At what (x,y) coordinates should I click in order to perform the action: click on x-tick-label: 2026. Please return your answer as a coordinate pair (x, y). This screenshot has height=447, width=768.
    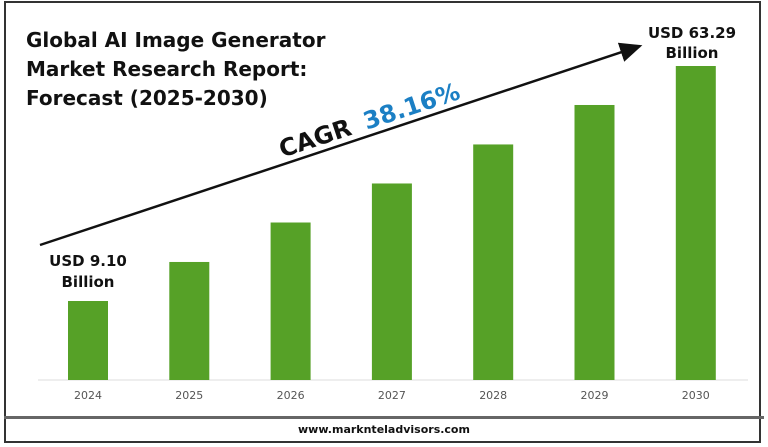
    Looking at the image, I should click on (291, 395).